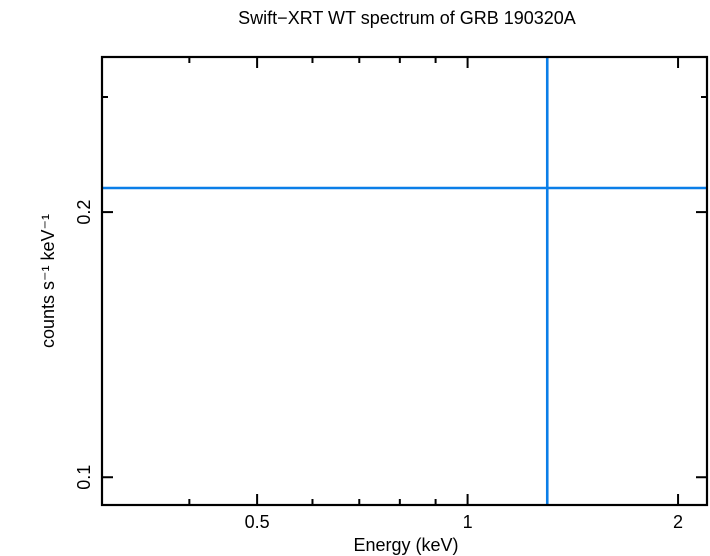 Image resolution: width=710 pixels, height=556 pixels. What do you see at coordinates (84, 477) in the screenshot?
I see `y-tick-label: 0.1` at bounding box center [84, 477].